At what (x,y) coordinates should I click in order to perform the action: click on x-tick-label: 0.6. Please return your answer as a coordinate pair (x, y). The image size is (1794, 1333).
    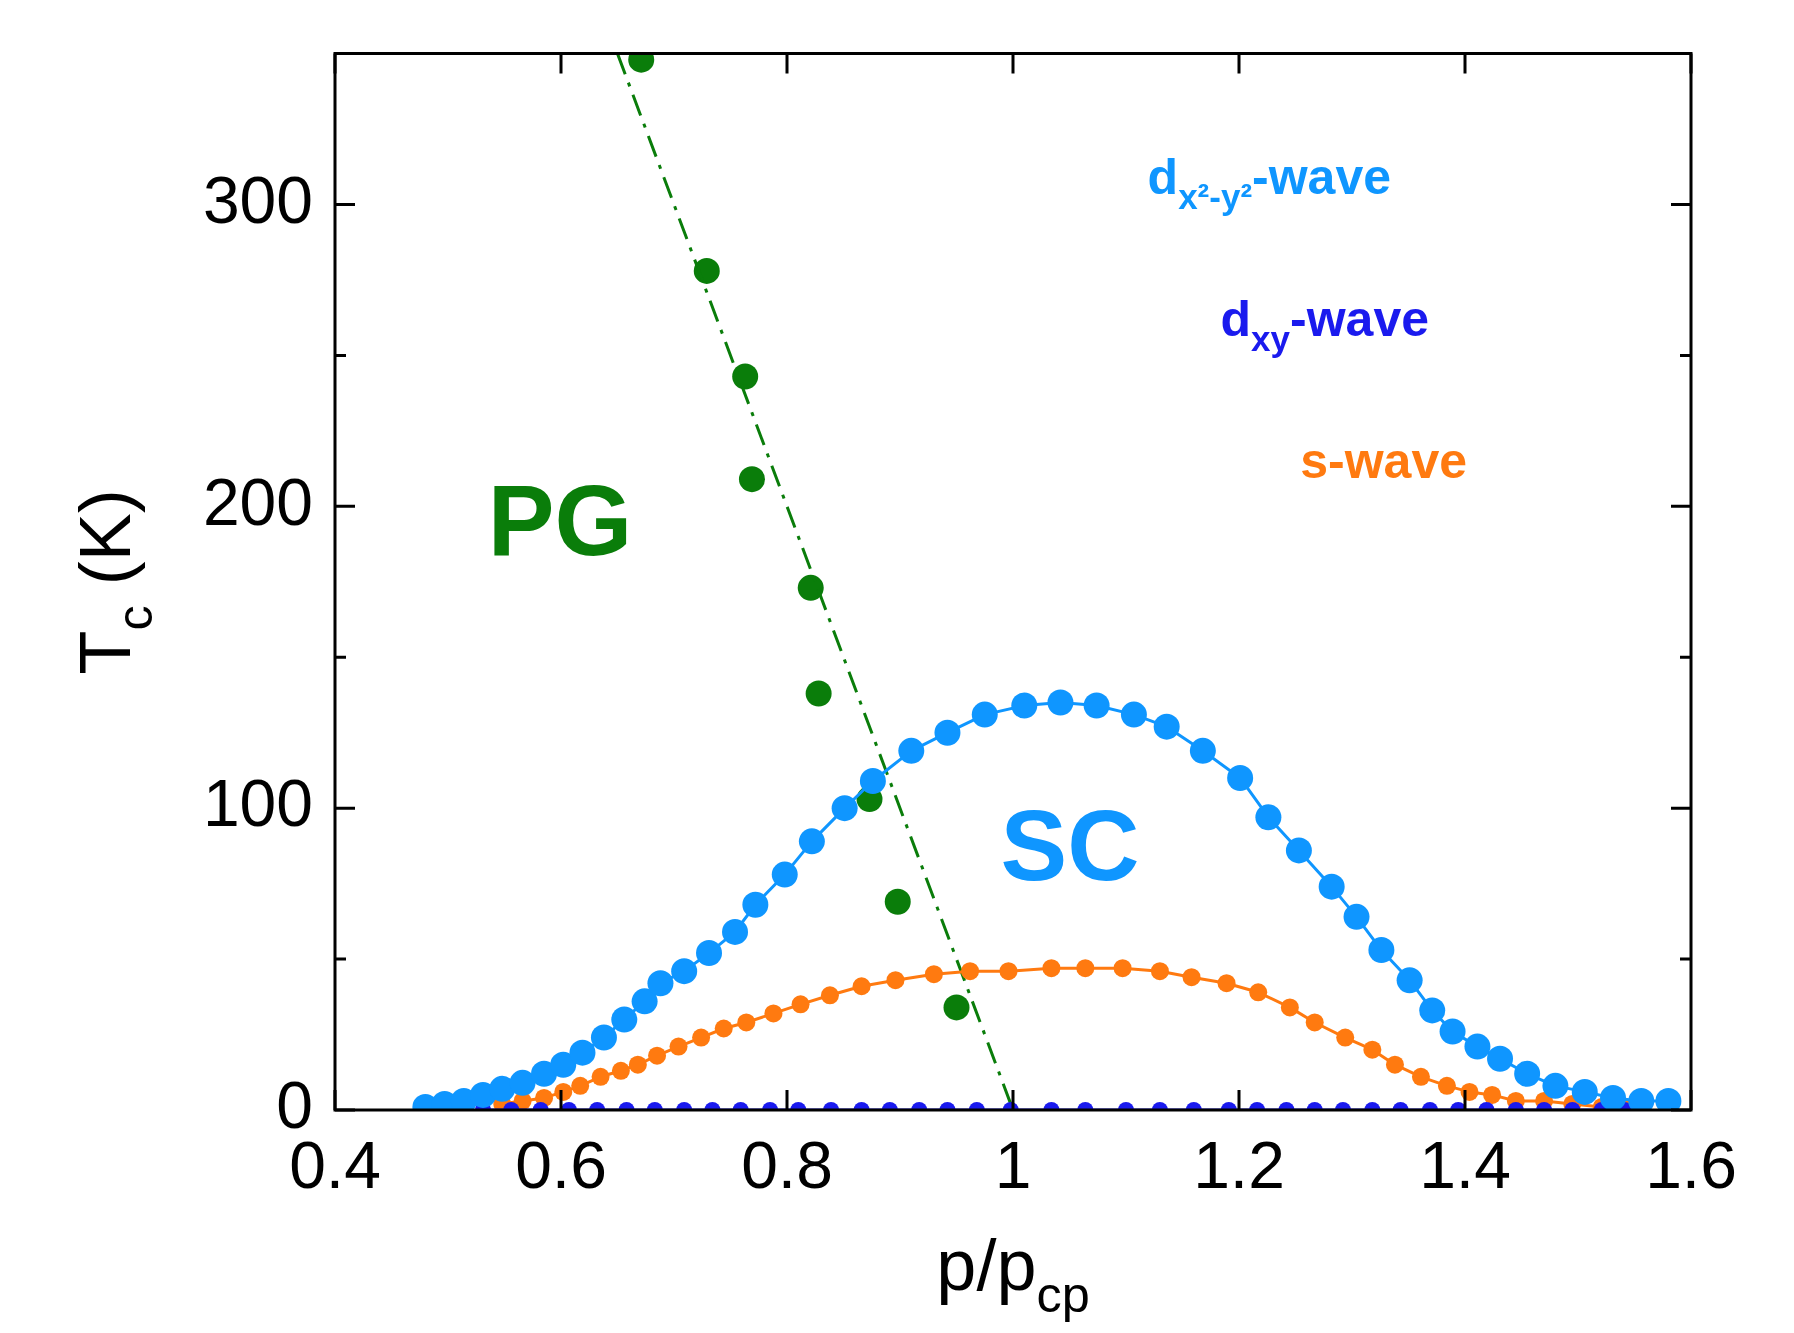
    Looking at the image, I should click on (561, 1164).